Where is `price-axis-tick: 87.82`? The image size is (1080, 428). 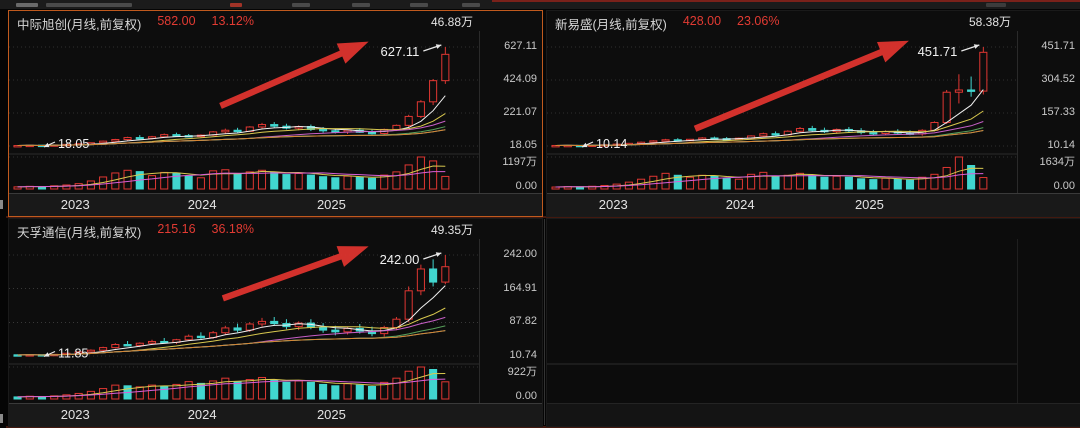 price-axis-tick: 87.82 is located at coordinates (523, 321).